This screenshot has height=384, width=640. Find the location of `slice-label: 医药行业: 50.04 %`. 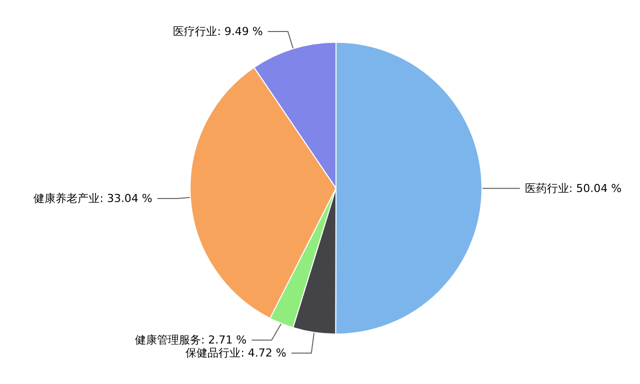

slice-label: 医药行业: 50.04 % is located at coordinates (573, 188).